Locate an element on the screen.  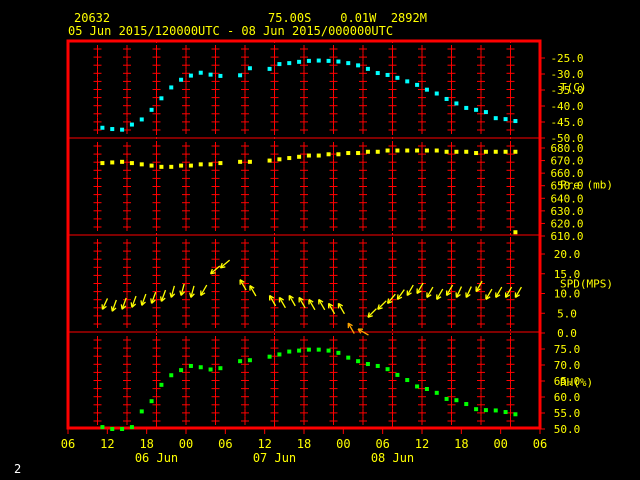
y-tick-label: 75.0 is located at coordinates (567, 349).